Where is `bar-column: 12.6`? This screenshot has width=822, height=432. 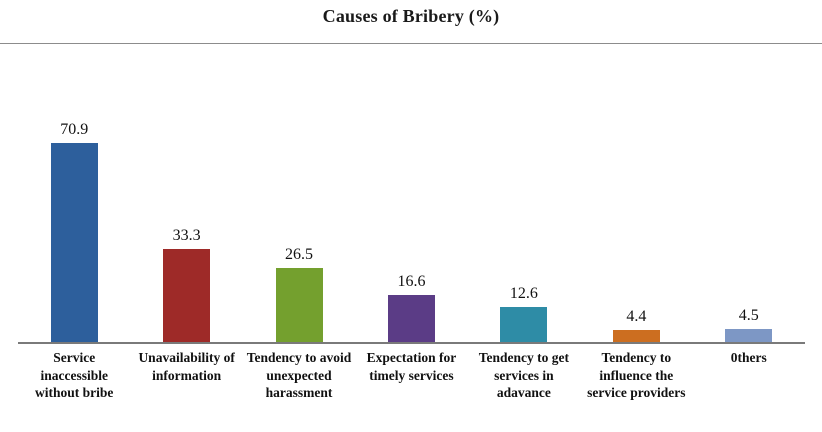 bar-column: 12.6 is located at coordinates (524, 313).